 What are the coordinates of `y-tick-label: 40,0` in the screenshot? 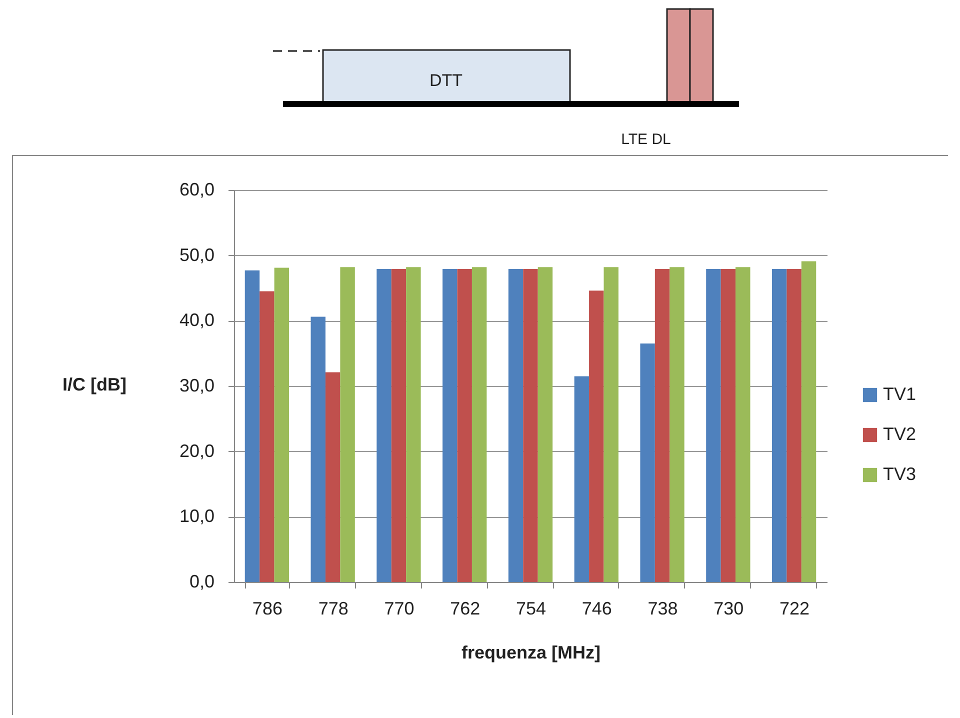 It's located at (196, 320).